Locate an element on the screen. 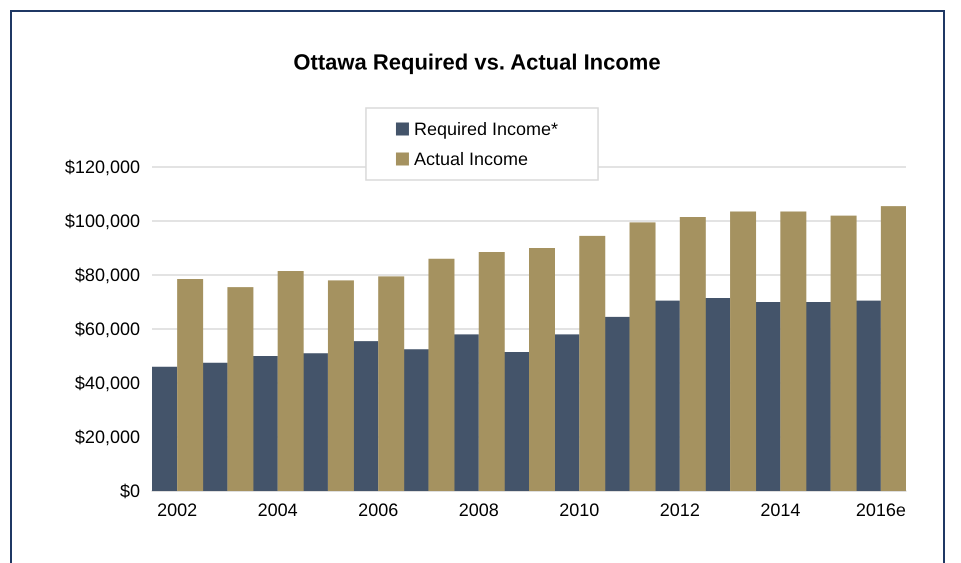 The height and width of the screenshot is (563, 961). y-tick-label: $100,000 is located at coordinates (102, 221).